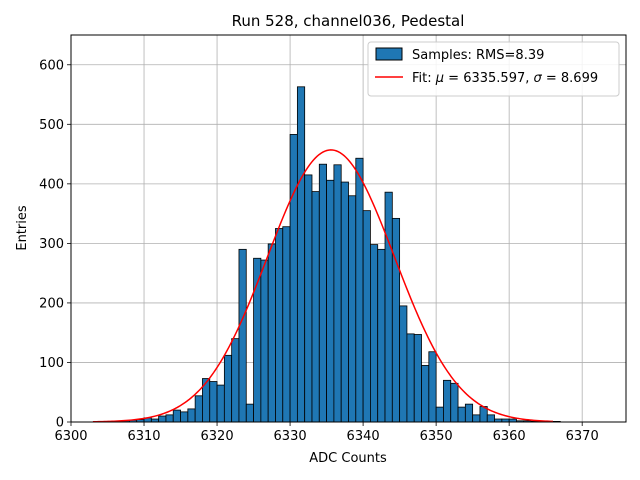 This screenshot has width=640, height=480. What do you see at coordinates (488, 78) in the screenshot?
I see `legend-fit-mu-value: = 6335.597,` at bounding box center [488, 78].